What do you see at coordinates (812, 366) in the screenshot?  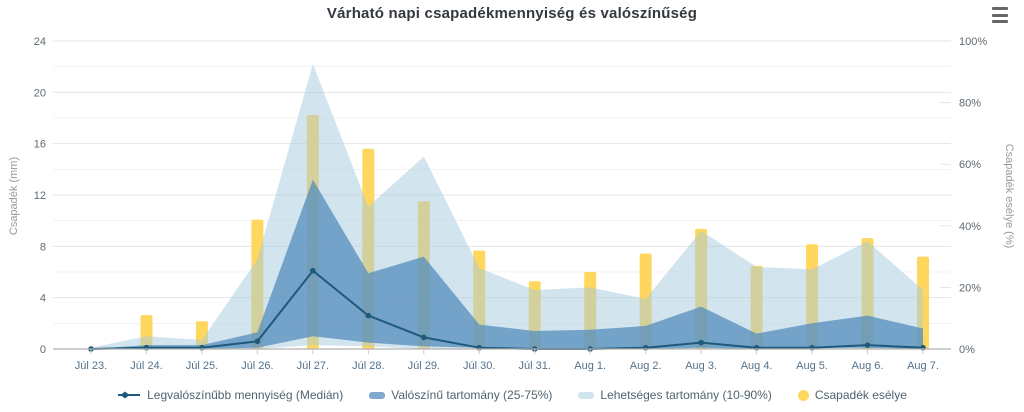 I see `svg-text: Aug 5.` at bounding box center [812, 366].